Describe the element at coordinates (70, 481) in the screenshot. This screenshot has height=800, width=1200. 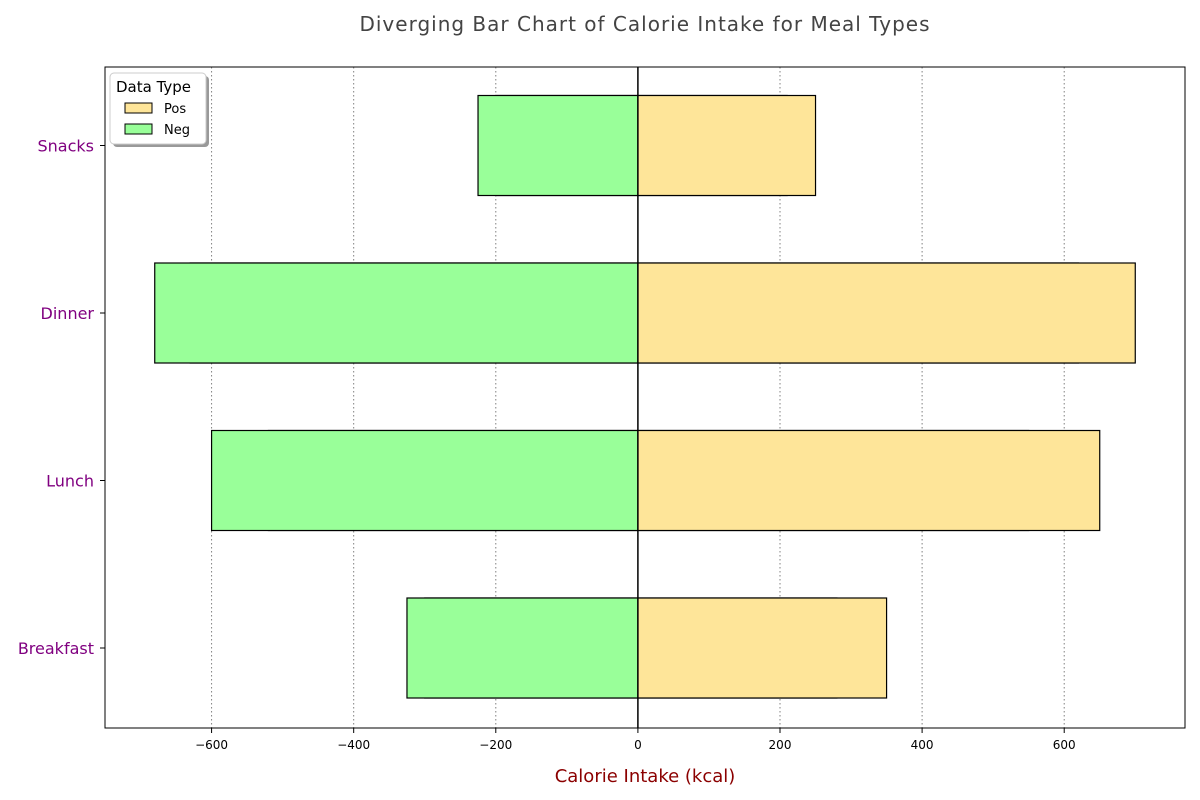
I see `category-label-lunch: Lunch` at that location.